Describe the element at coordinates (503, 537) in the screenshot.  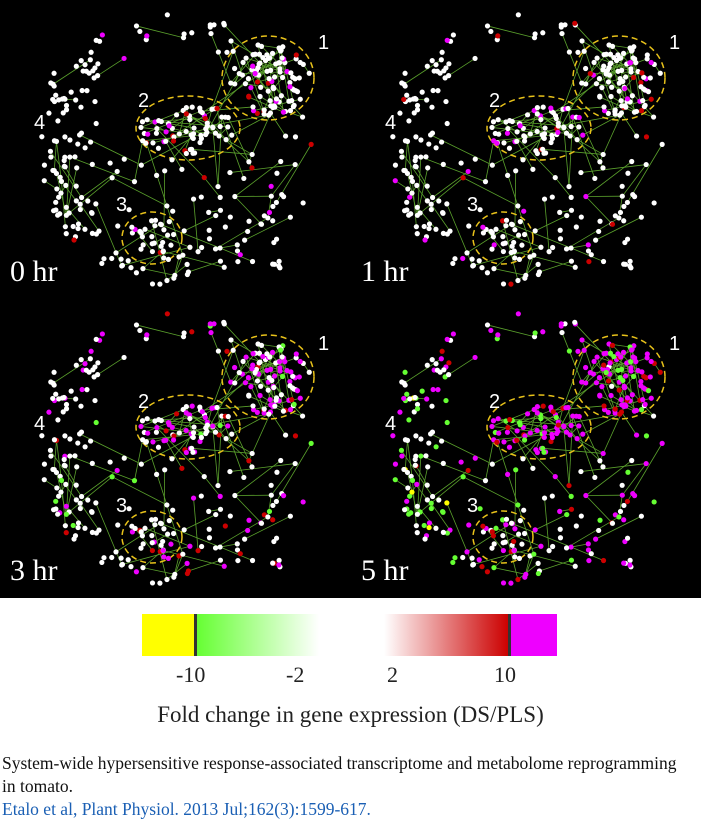
I see `cluster-ring` at that location.